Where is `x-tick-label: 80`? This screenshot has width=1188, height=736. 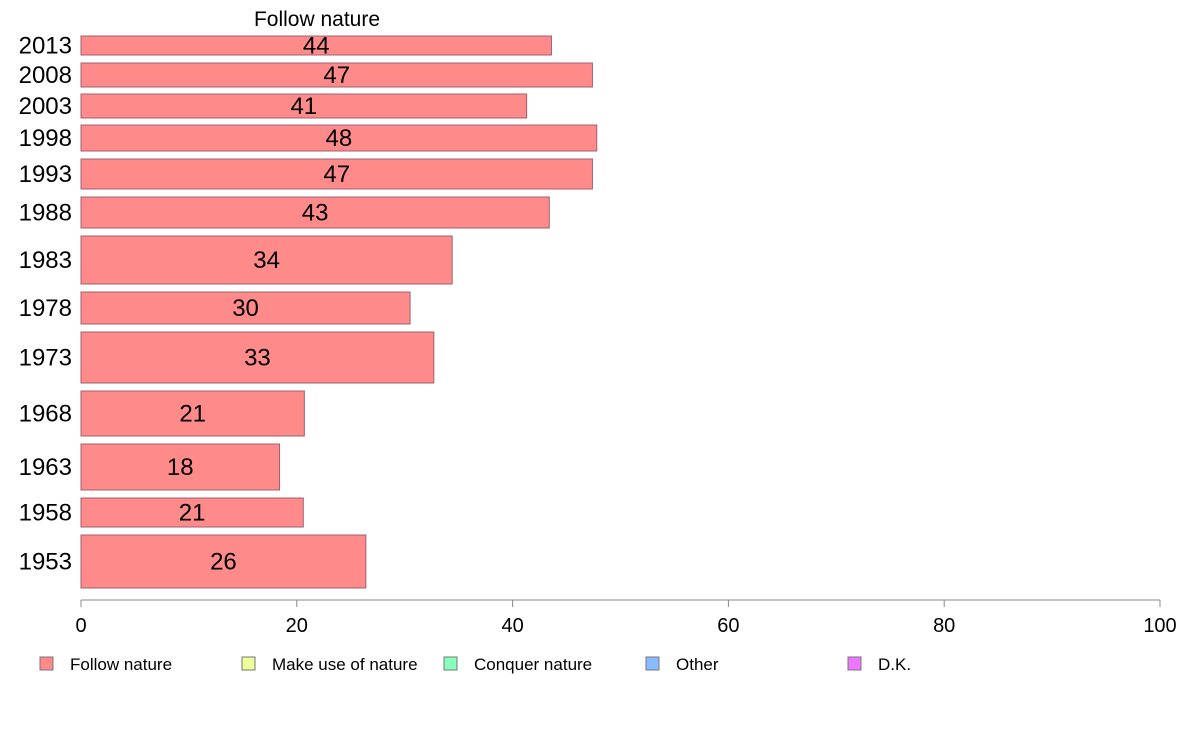
x-tick-label: 80 is located at coordinates (944, 626).